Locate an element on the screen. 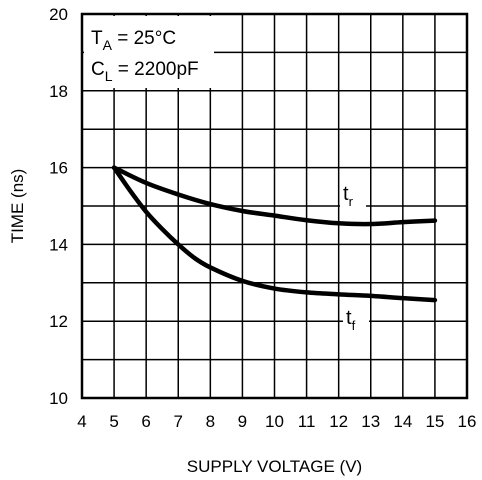 This screenshot has width=482, height=480. series-label-tf: tf is located at coordinates (351, 320).